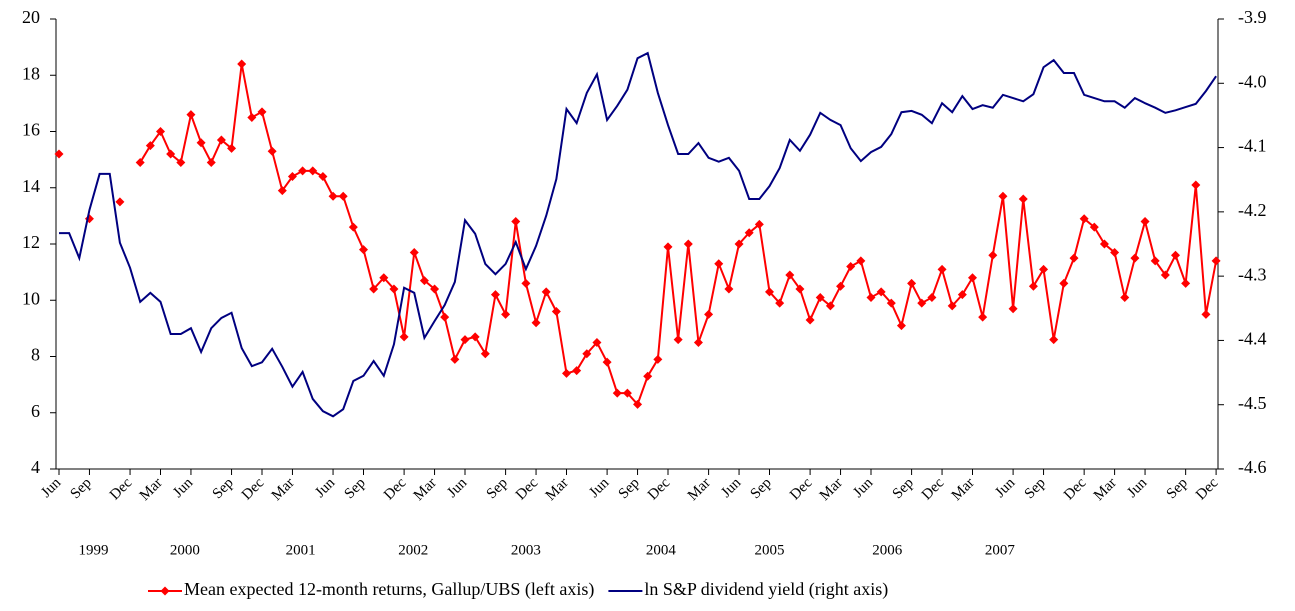 This screenshot has height=611, width=1295. What do you see at coordinates (1252, 210) in the screenshot?
I see `y2-tick-label: -4.2` at bounding box center [1252, 210].